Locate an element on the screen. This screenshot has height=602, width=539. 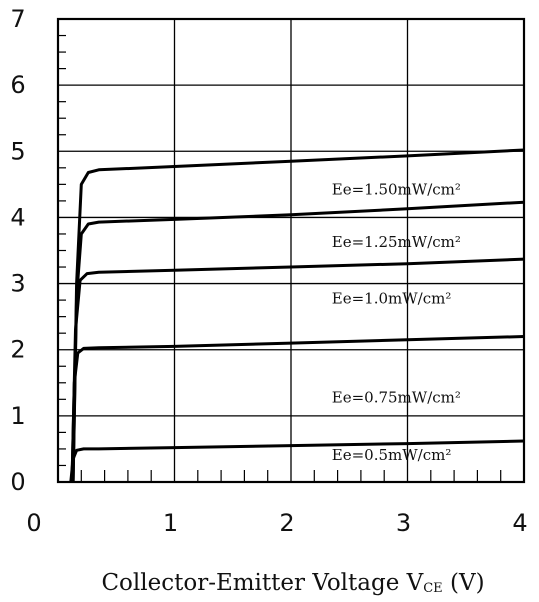
series-label: Ee=1.50mW/cm² is located at coordinates (396, 189).